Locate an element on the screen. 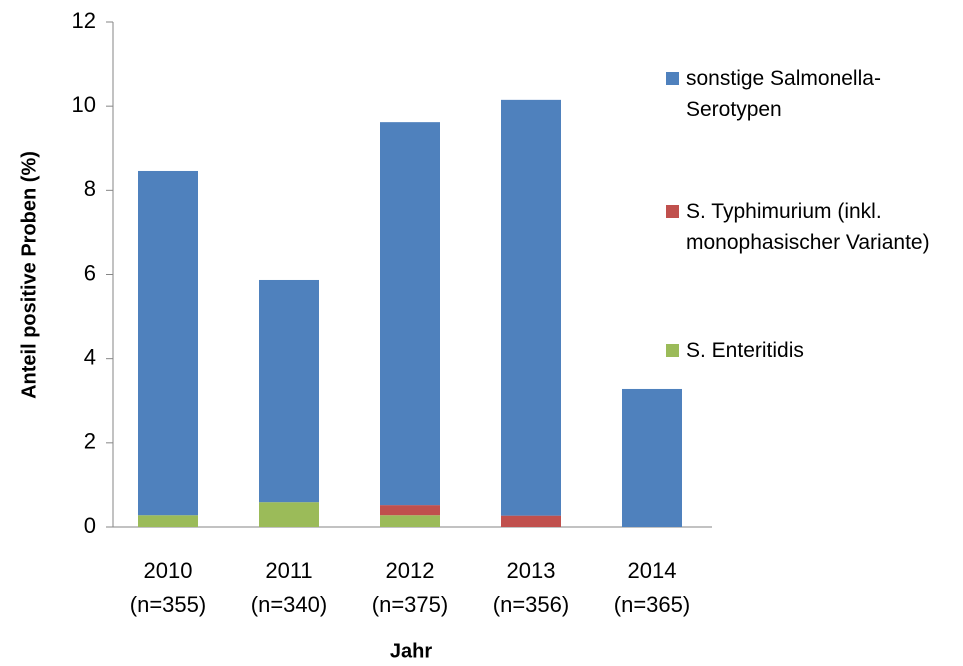  x-tick-label: (n=375) is located at coordinates (410, 604).